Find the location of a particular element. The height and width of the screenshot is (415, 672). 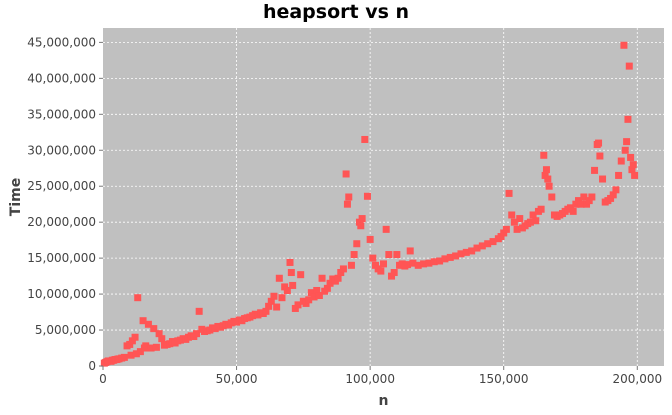

y-tick-label: 15,000,000 is located at coordinates (61, 258).